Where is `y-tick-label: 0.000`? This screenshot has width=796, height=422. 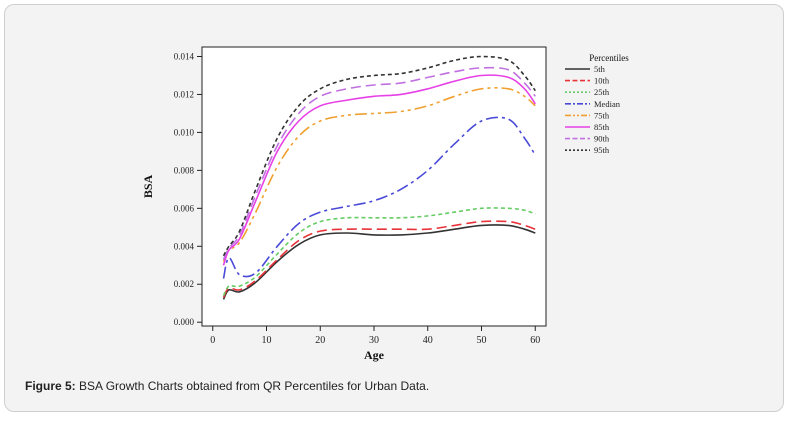
y-tick-label: 0.000 is located at coordinates (184, 322).